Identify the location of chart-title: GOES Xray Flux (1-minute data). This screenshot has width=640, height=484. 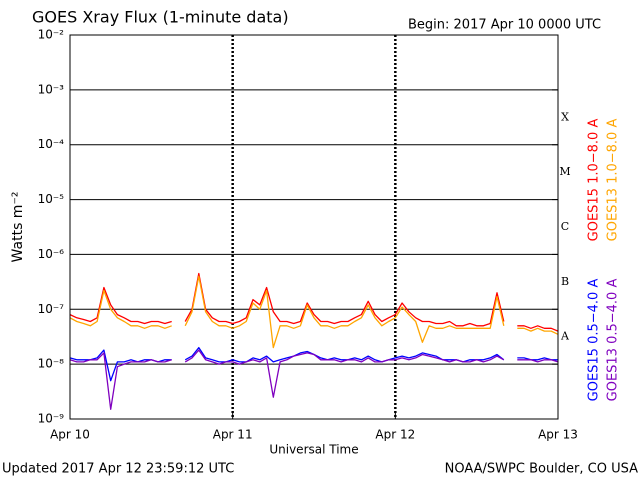
(160, 17).